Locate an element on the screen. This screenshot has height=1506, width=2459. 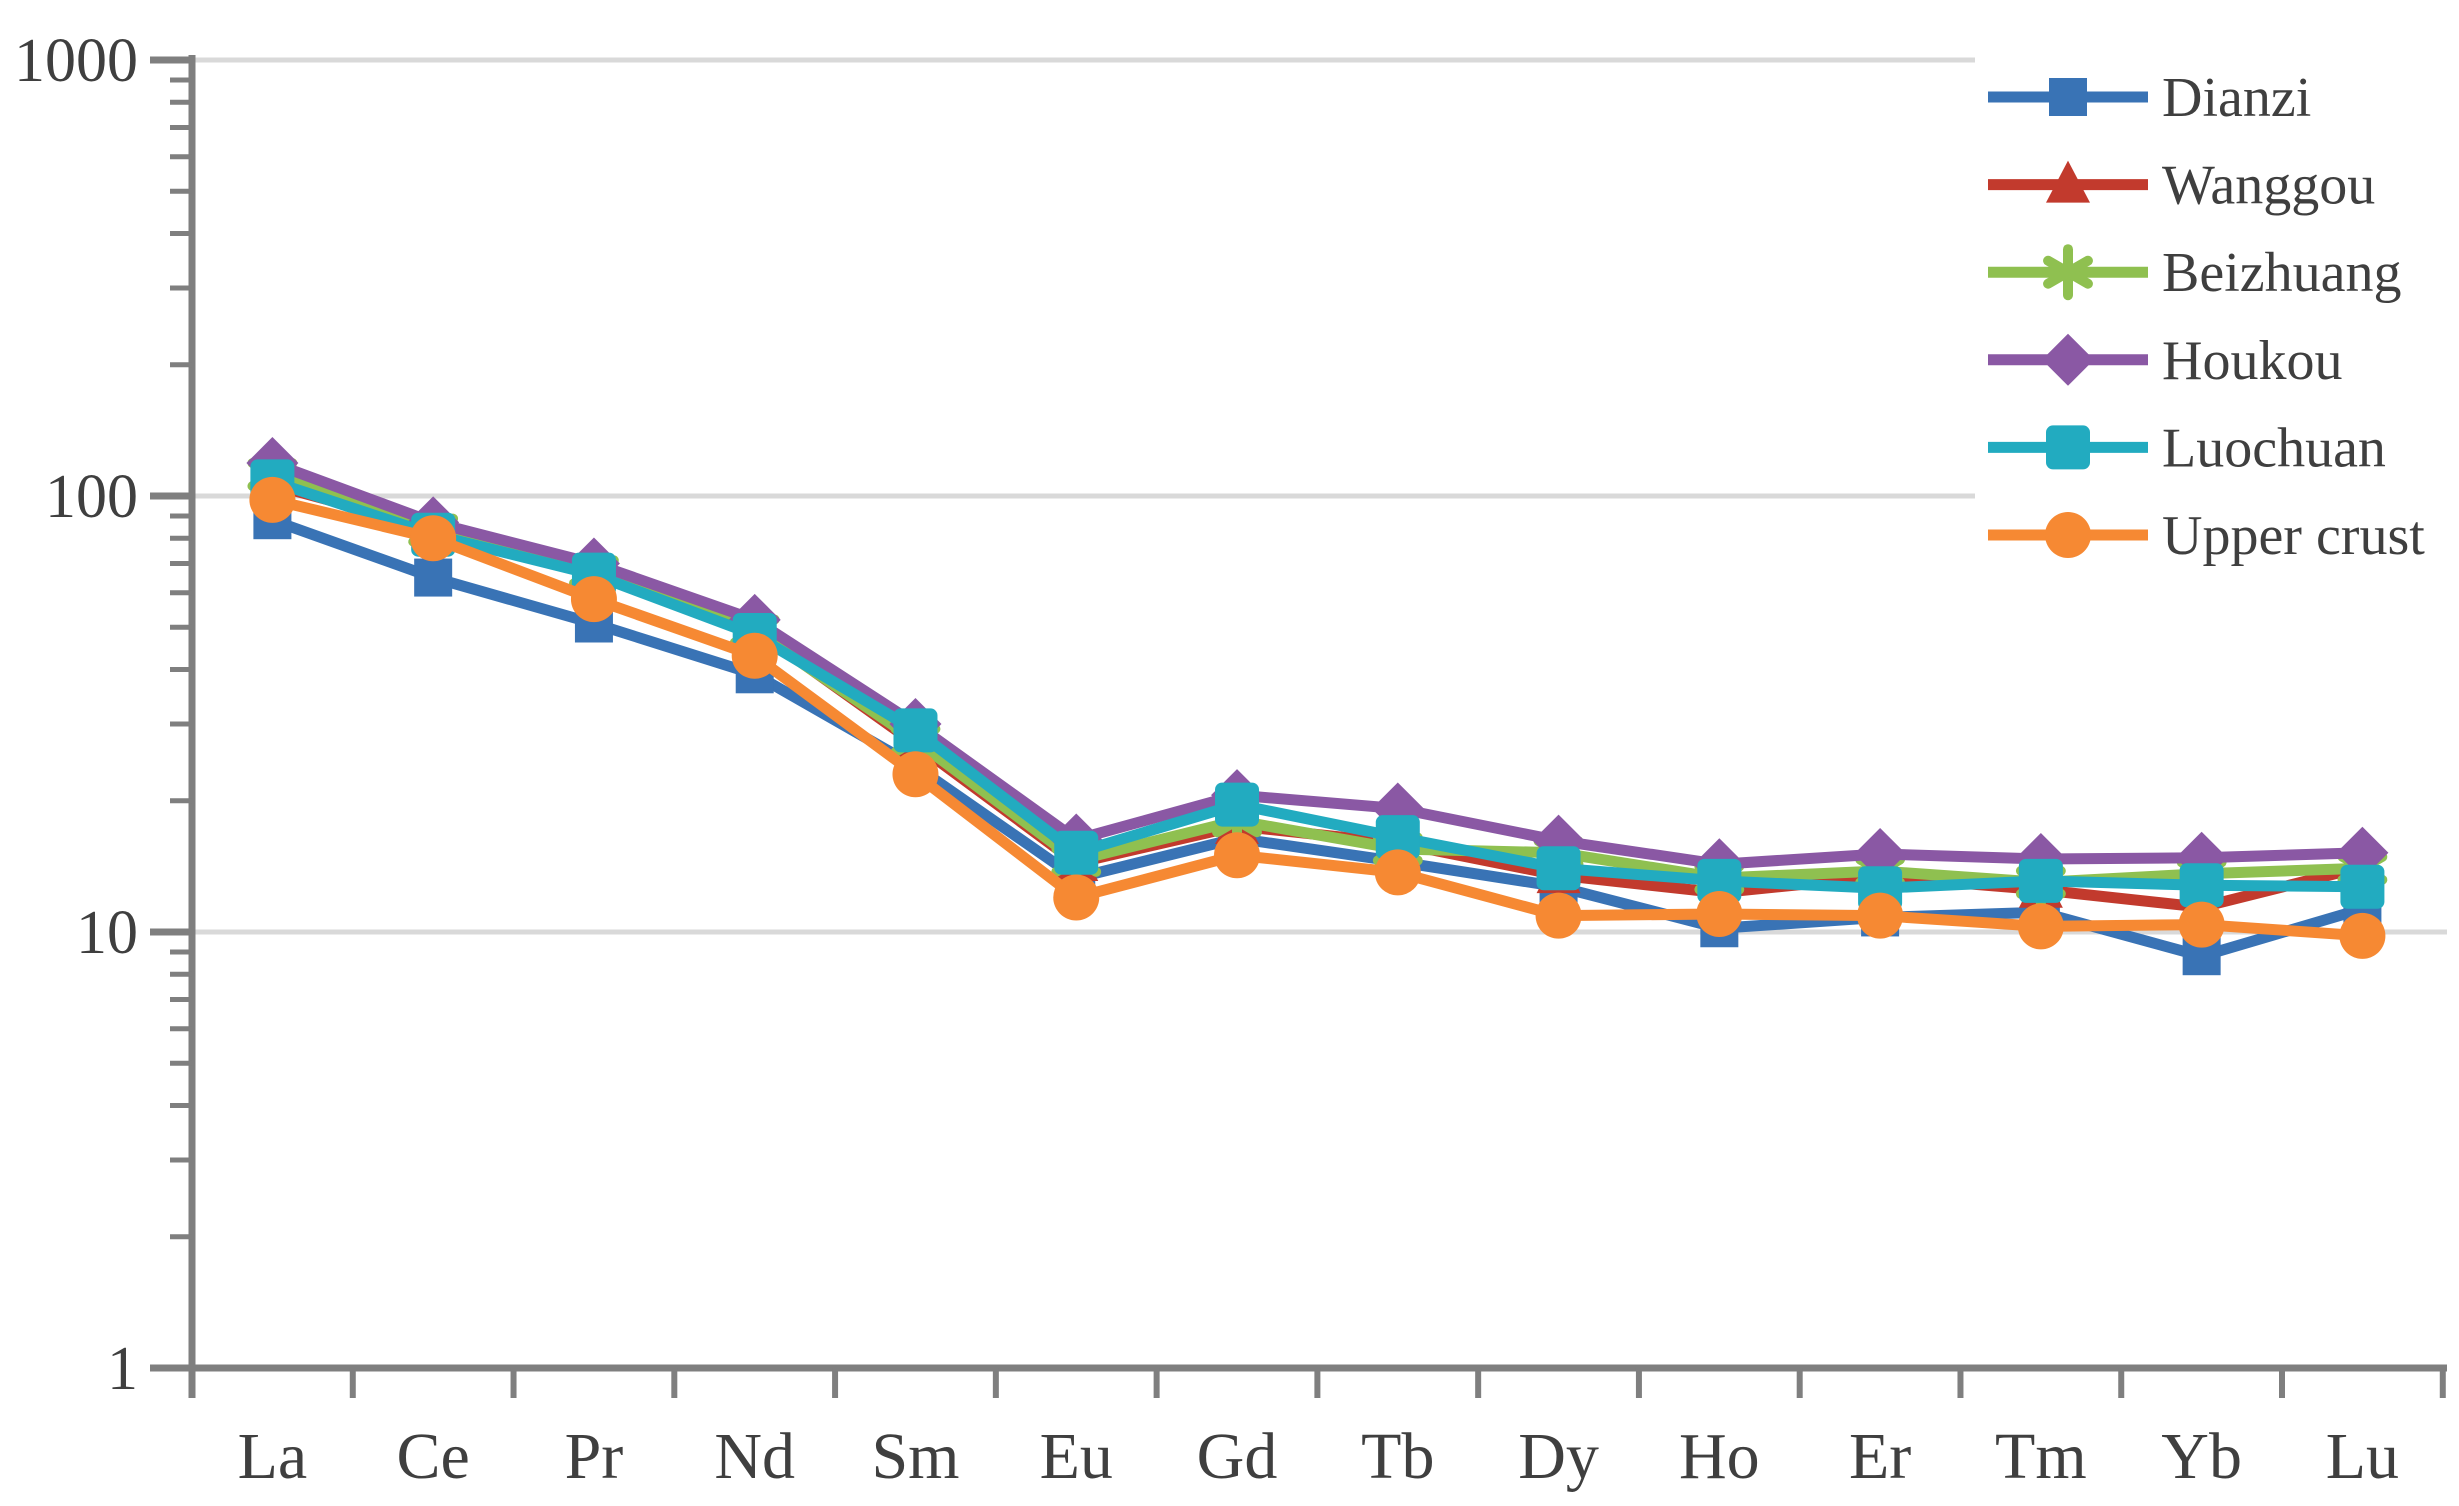
legend-label-dianzi: Dianzi is located at coordinates (2236, 98).